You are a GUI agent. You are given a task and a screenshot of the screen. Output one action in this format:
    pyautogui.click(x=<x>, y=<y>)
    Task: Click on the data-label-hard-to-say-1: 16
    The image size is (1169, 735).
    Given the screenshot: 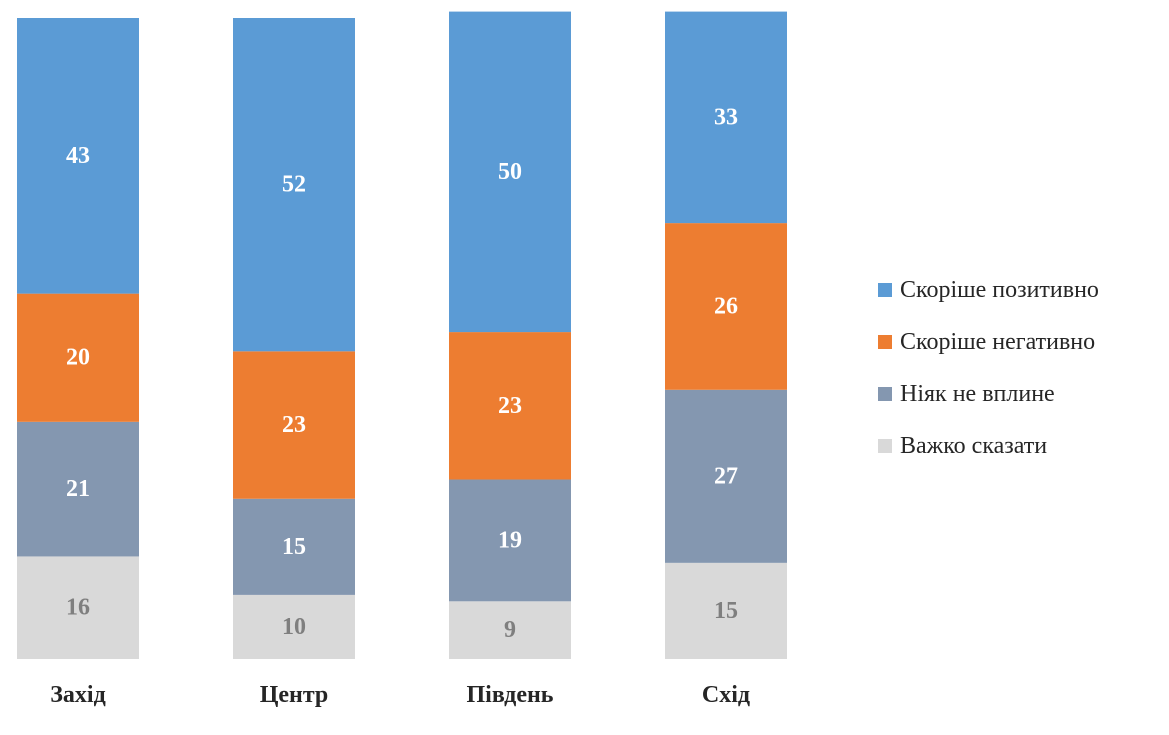 What is the action you would take?
    pyautogui.click(x=78, y=608)
    